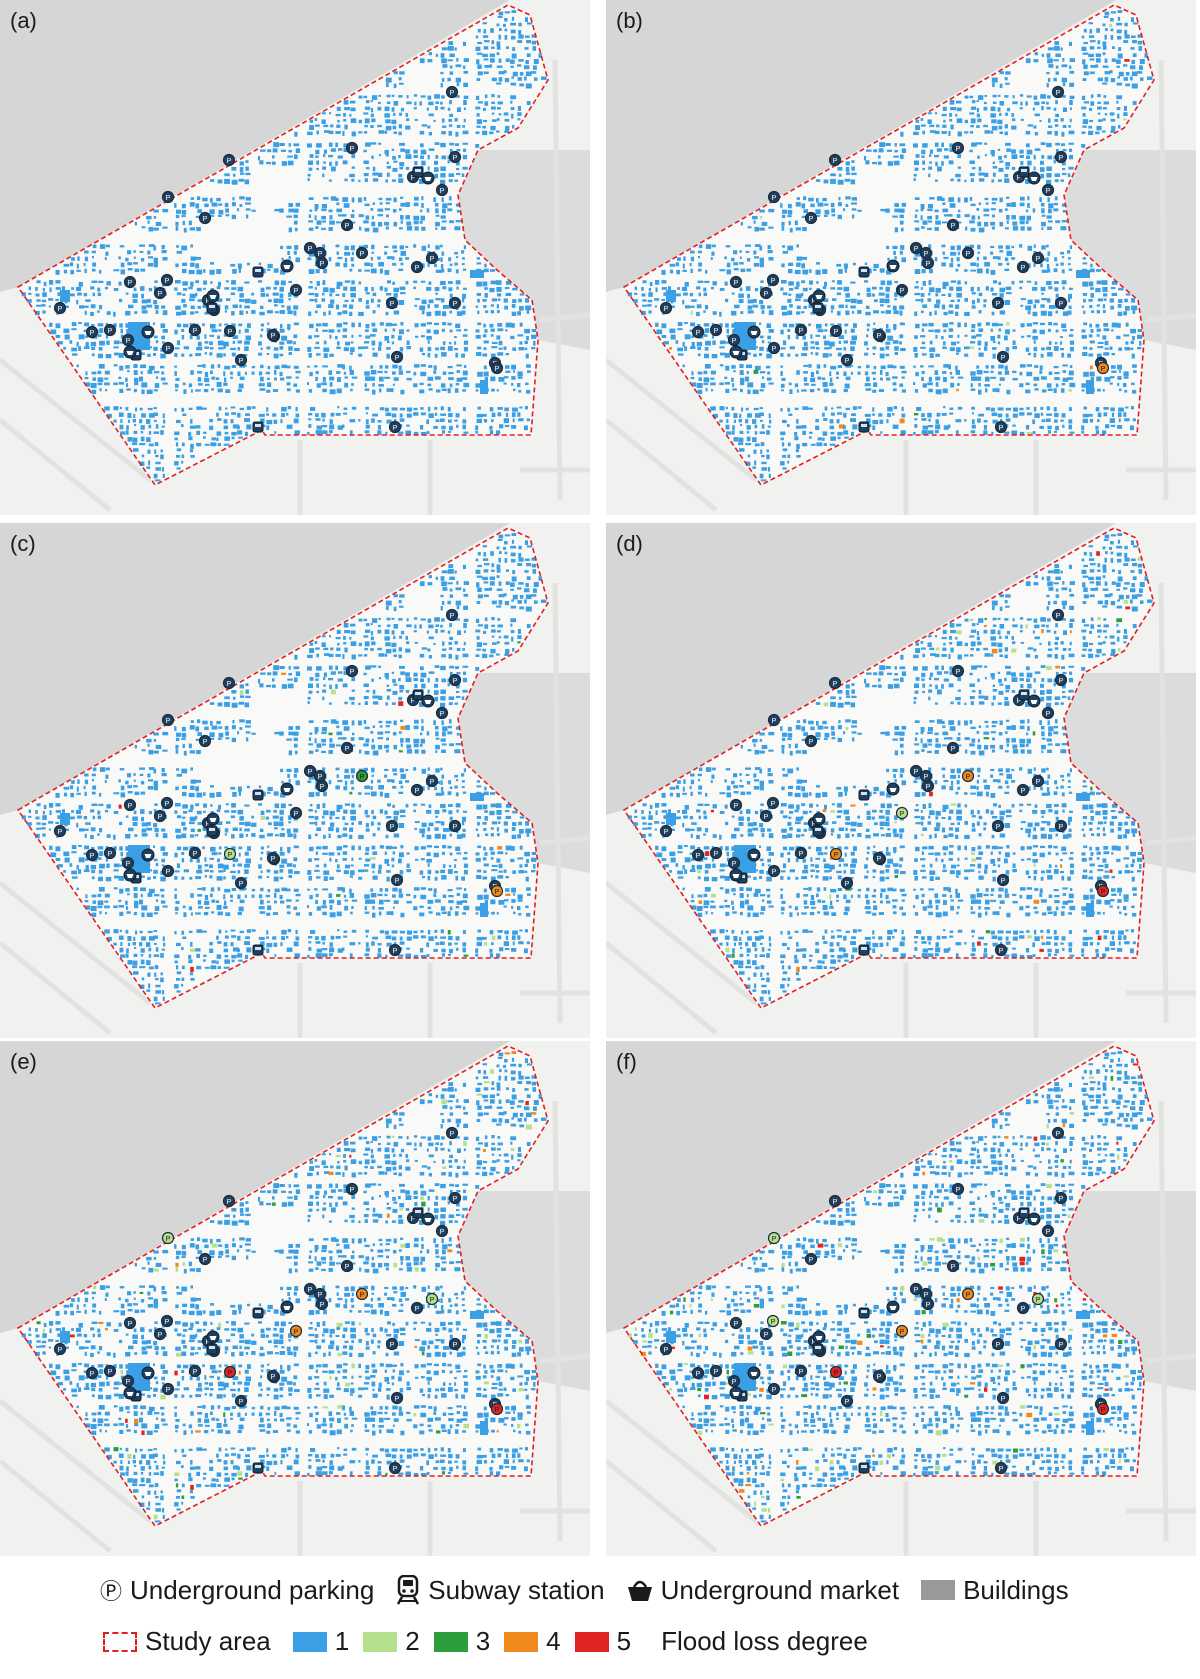  What do you see at coordinates (780, 1589) in the screenshot?
I see `market-label: Underground market` at bounding box center [780, 1589].